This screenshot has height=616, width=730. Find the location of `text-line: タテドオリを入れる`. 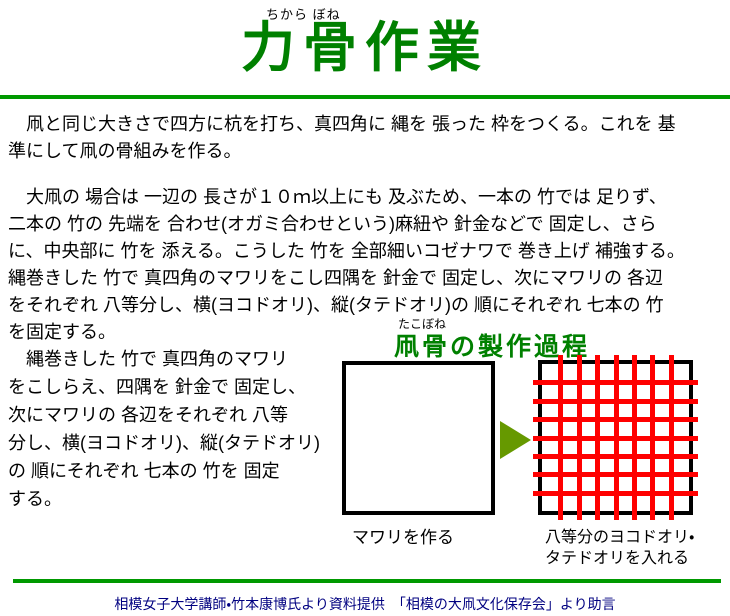

text-line: タテドオリを入れる is located at coordinates (617, 558).